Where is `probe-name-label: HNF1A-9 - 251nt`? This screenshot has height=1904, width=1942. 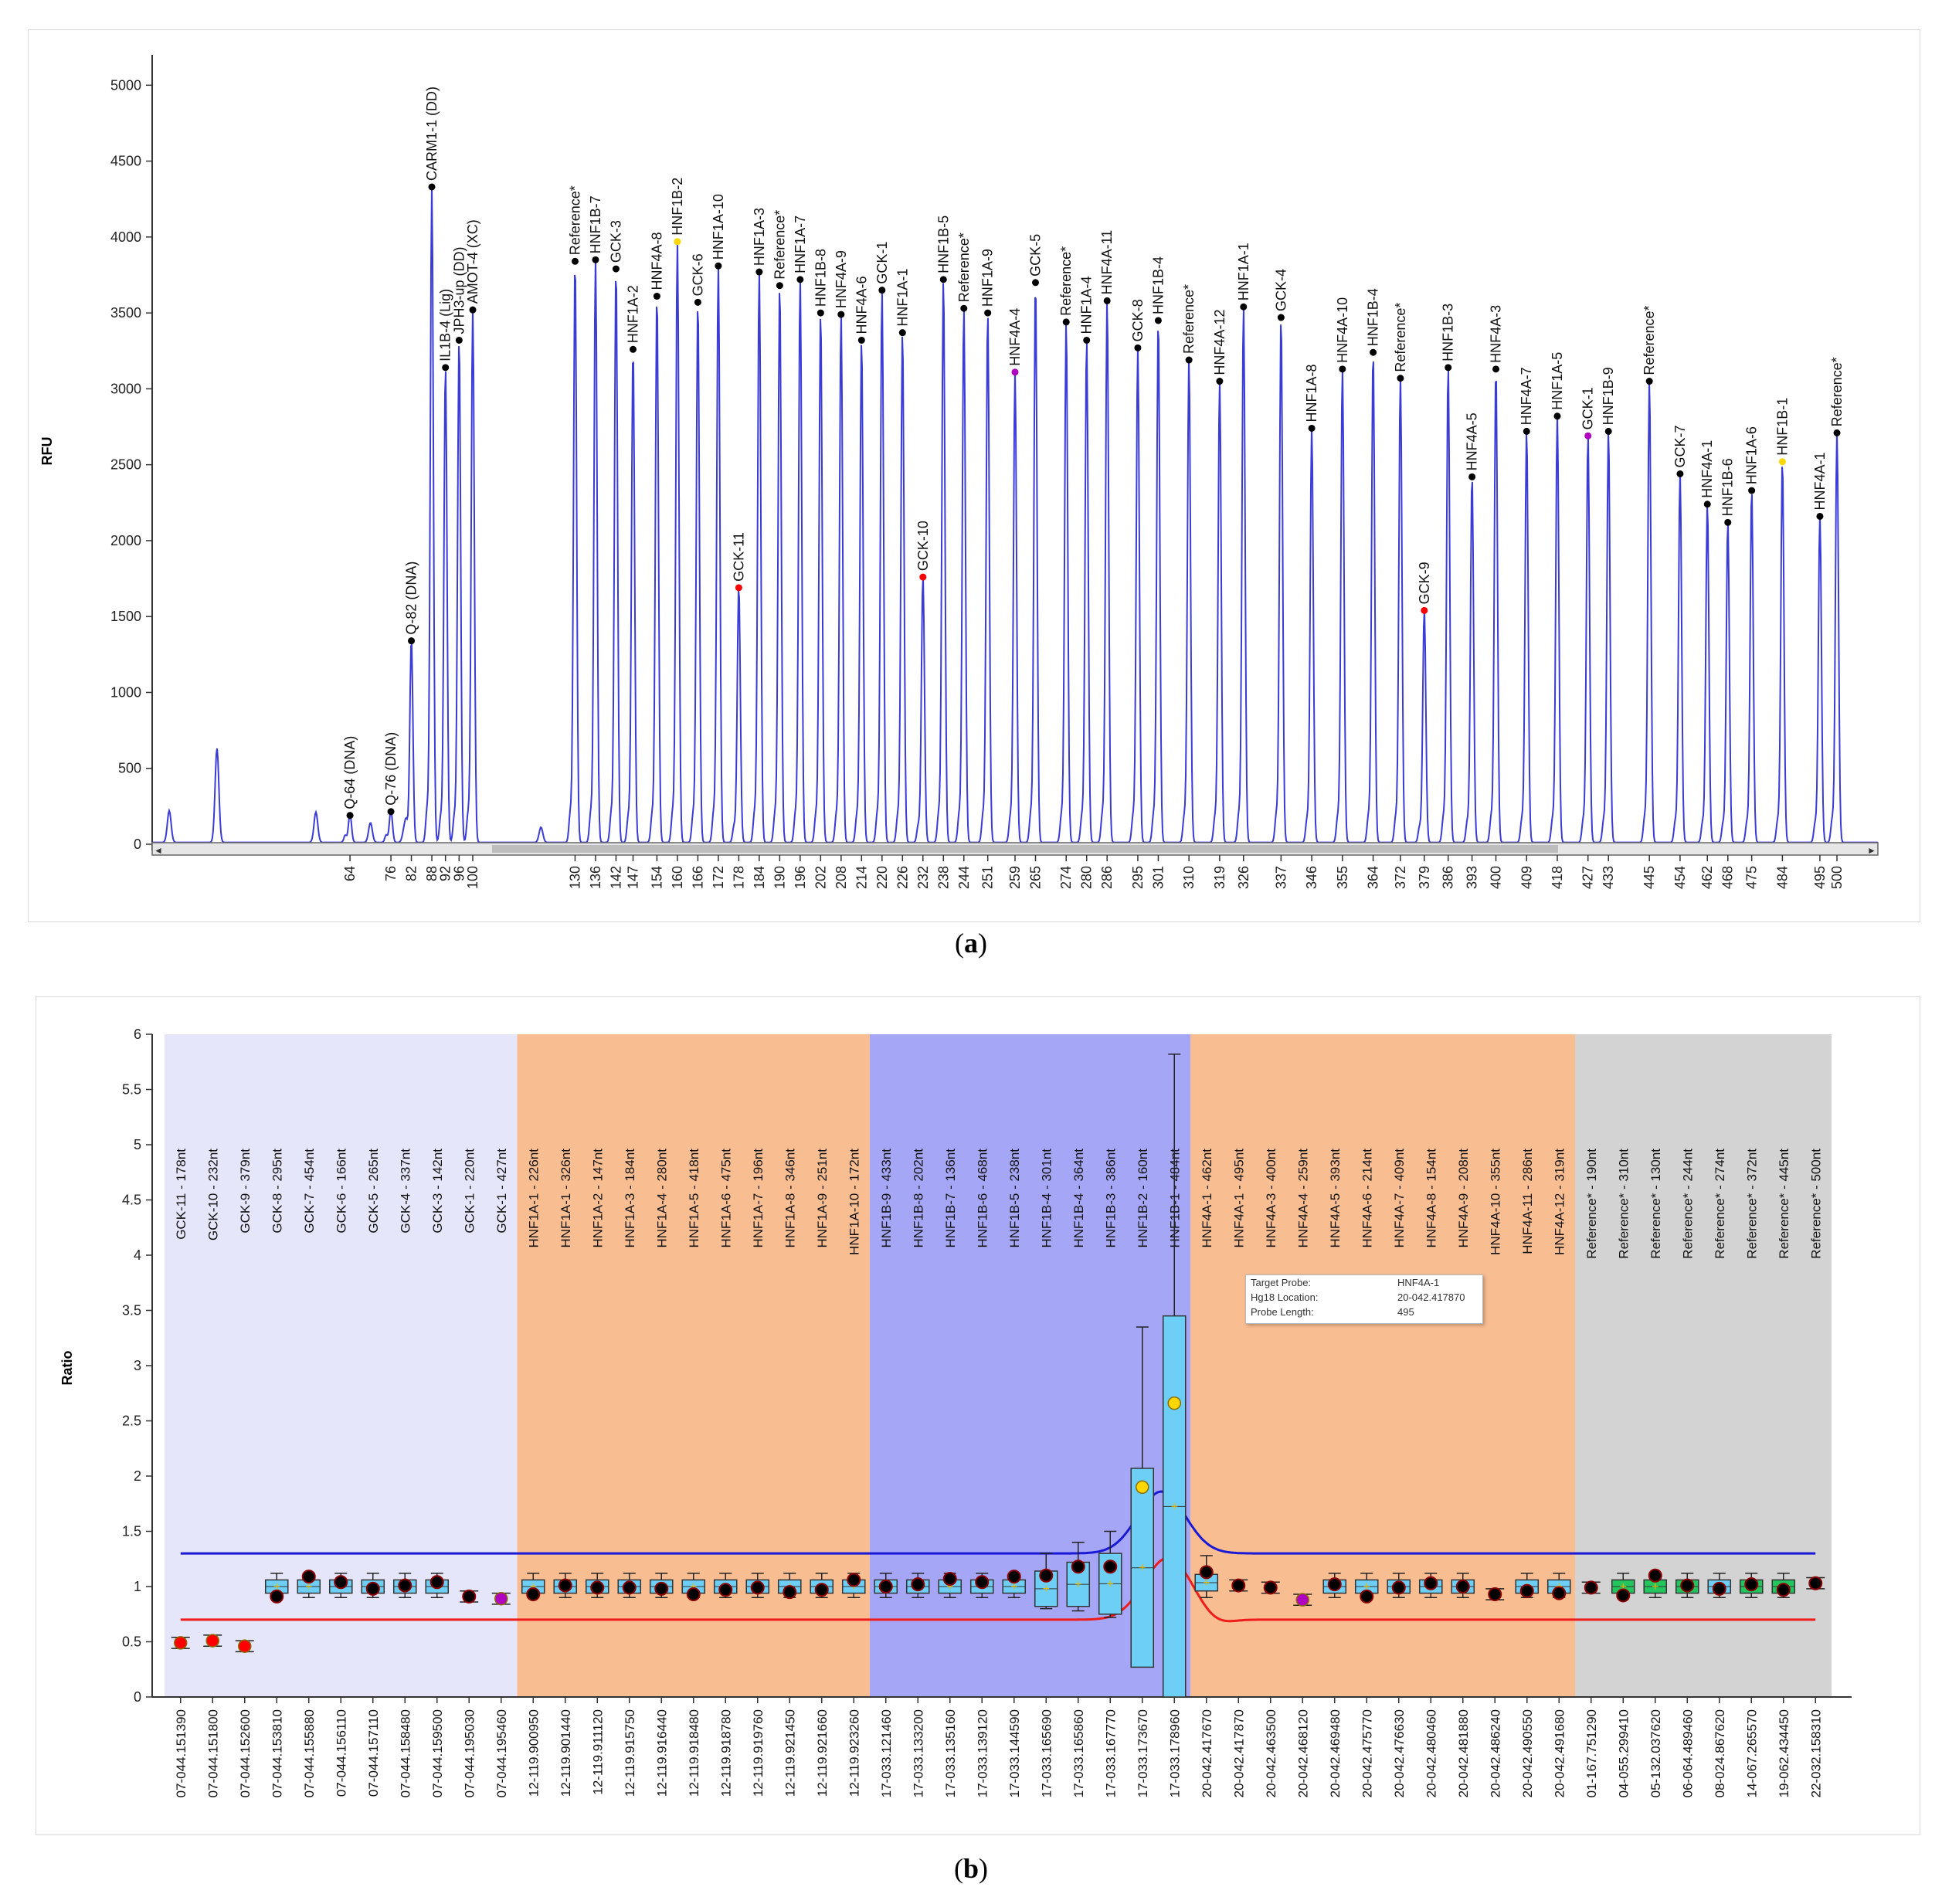 probe-name-label: HNF1A-9 - 251nt is located at coordinates (823, 1198).